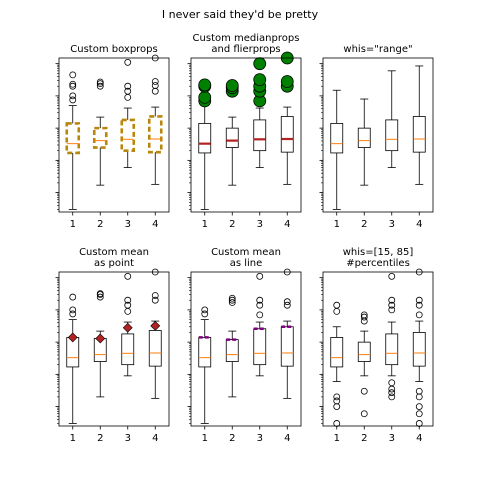 This screenshot has width=480, height=480. What do you see at coordinates (113, 345) in the screenshot?
I see `boxplot-panel-4: Custom mean as point1 2 3 4` at bounding box center [113, 345].